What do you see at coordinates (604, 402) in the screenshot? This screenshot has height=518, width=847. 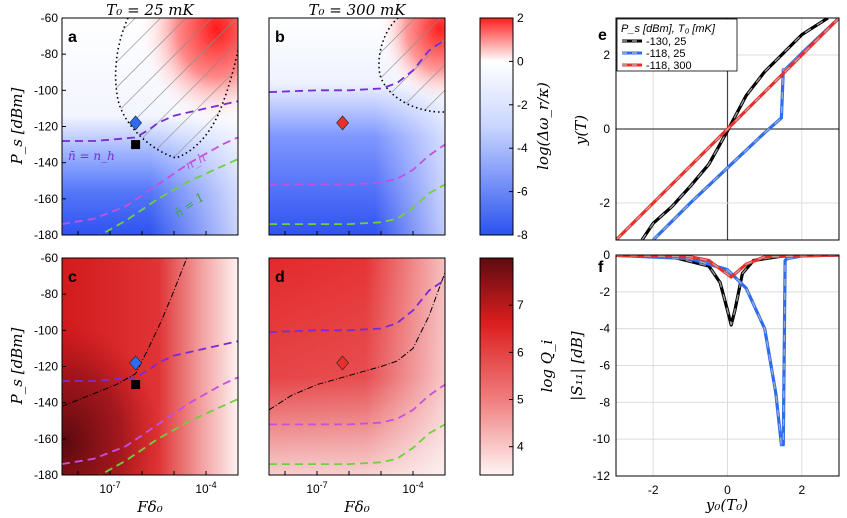 I see `ytick-label-f: -8` at bounding box center [604, 402].